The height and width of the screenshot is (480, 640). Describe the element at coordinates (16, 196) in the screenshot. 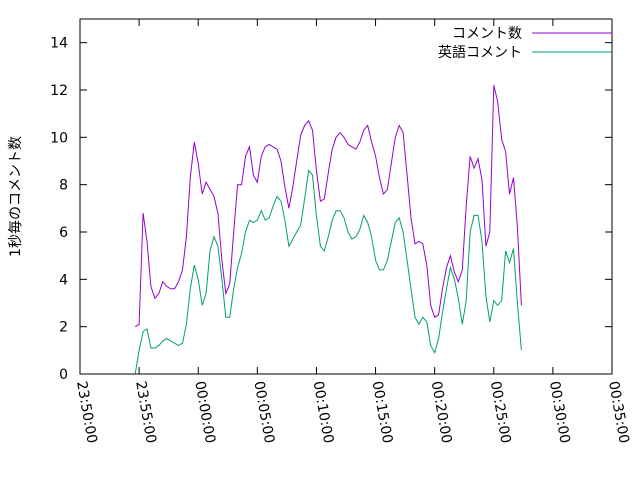

I see `y-axis-label: 1秒毎のコメント数` at that location.